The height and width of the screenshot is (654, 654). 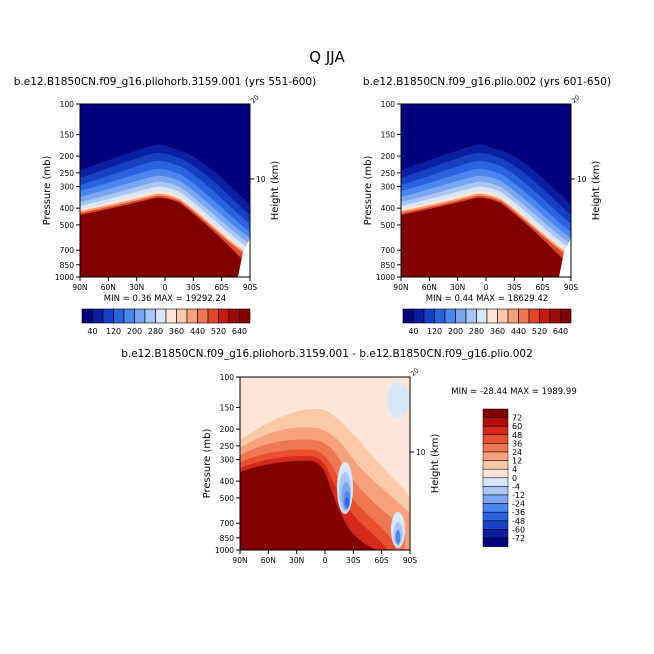 What do you see at coordinates (113, 331) in the screenshot?
I see `colorbar-label: 120` at bounding box center [113, 331].